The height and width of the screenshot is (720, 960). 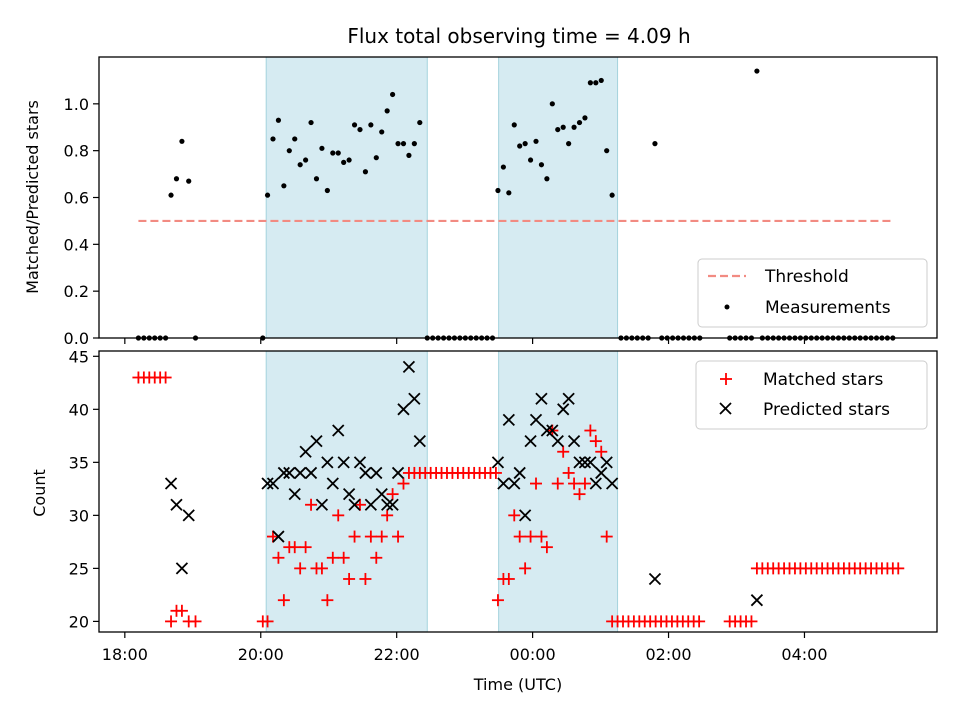 What do you see at coordinates (806, 277) in the screenshot?
I see `legend-threshold-label: Threshold` at bounding box center [806, 277].